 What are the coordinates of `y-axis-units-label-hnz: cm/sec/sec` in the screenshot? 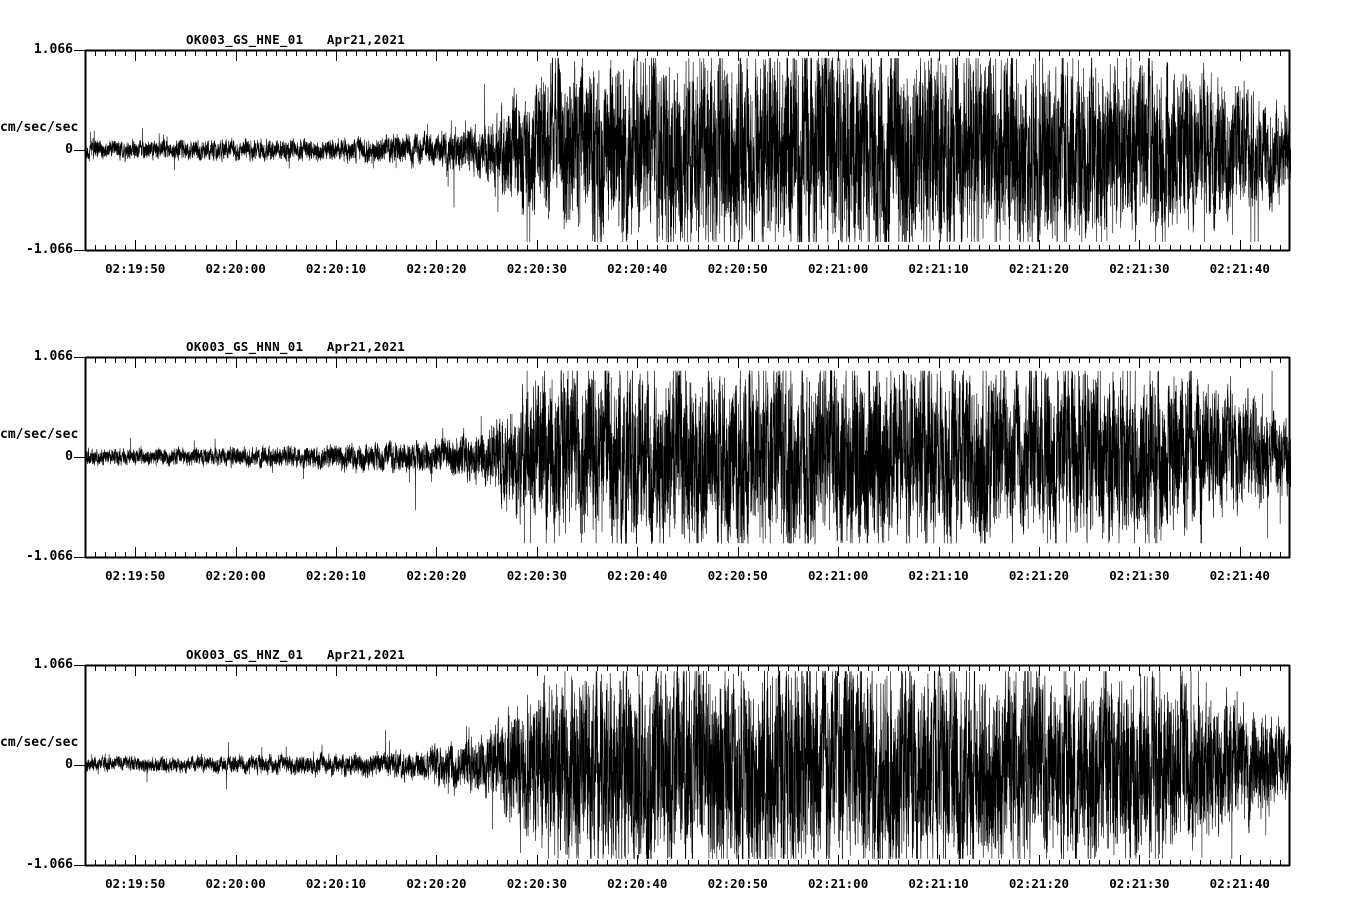 It's located at (39, 742).